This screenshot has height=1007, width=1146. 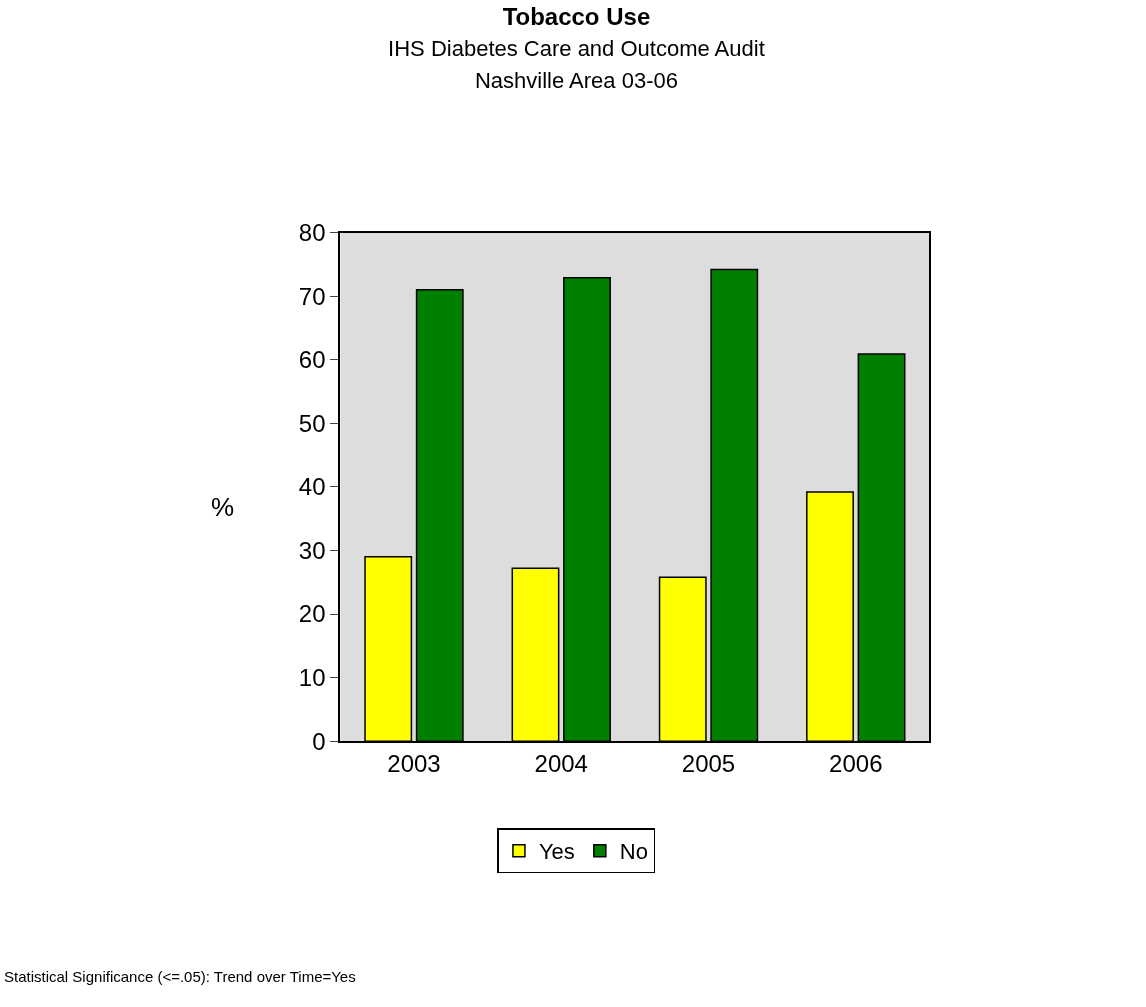 I want to click on x-tick-label: 2003, so click(x=414, y=763).